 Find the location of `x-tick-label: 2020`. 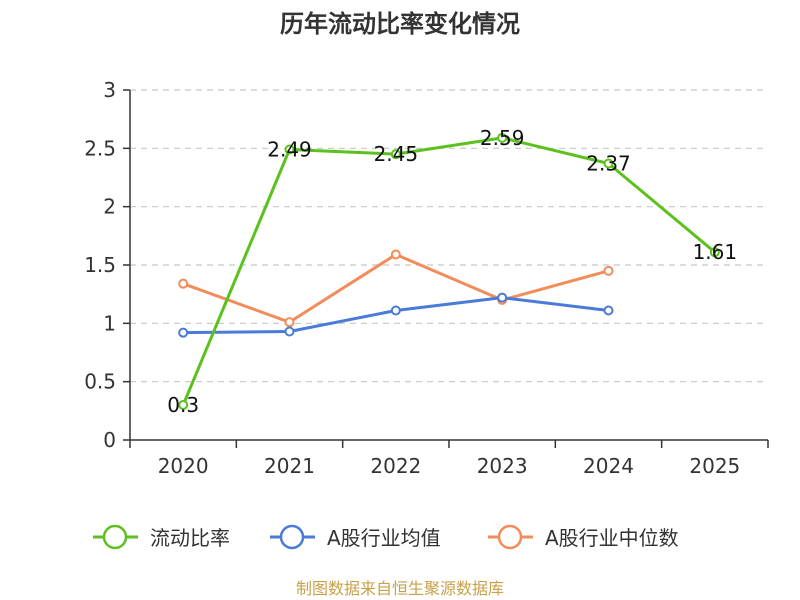

x-tick-label: 2020 is located at coordinates (183, 466).